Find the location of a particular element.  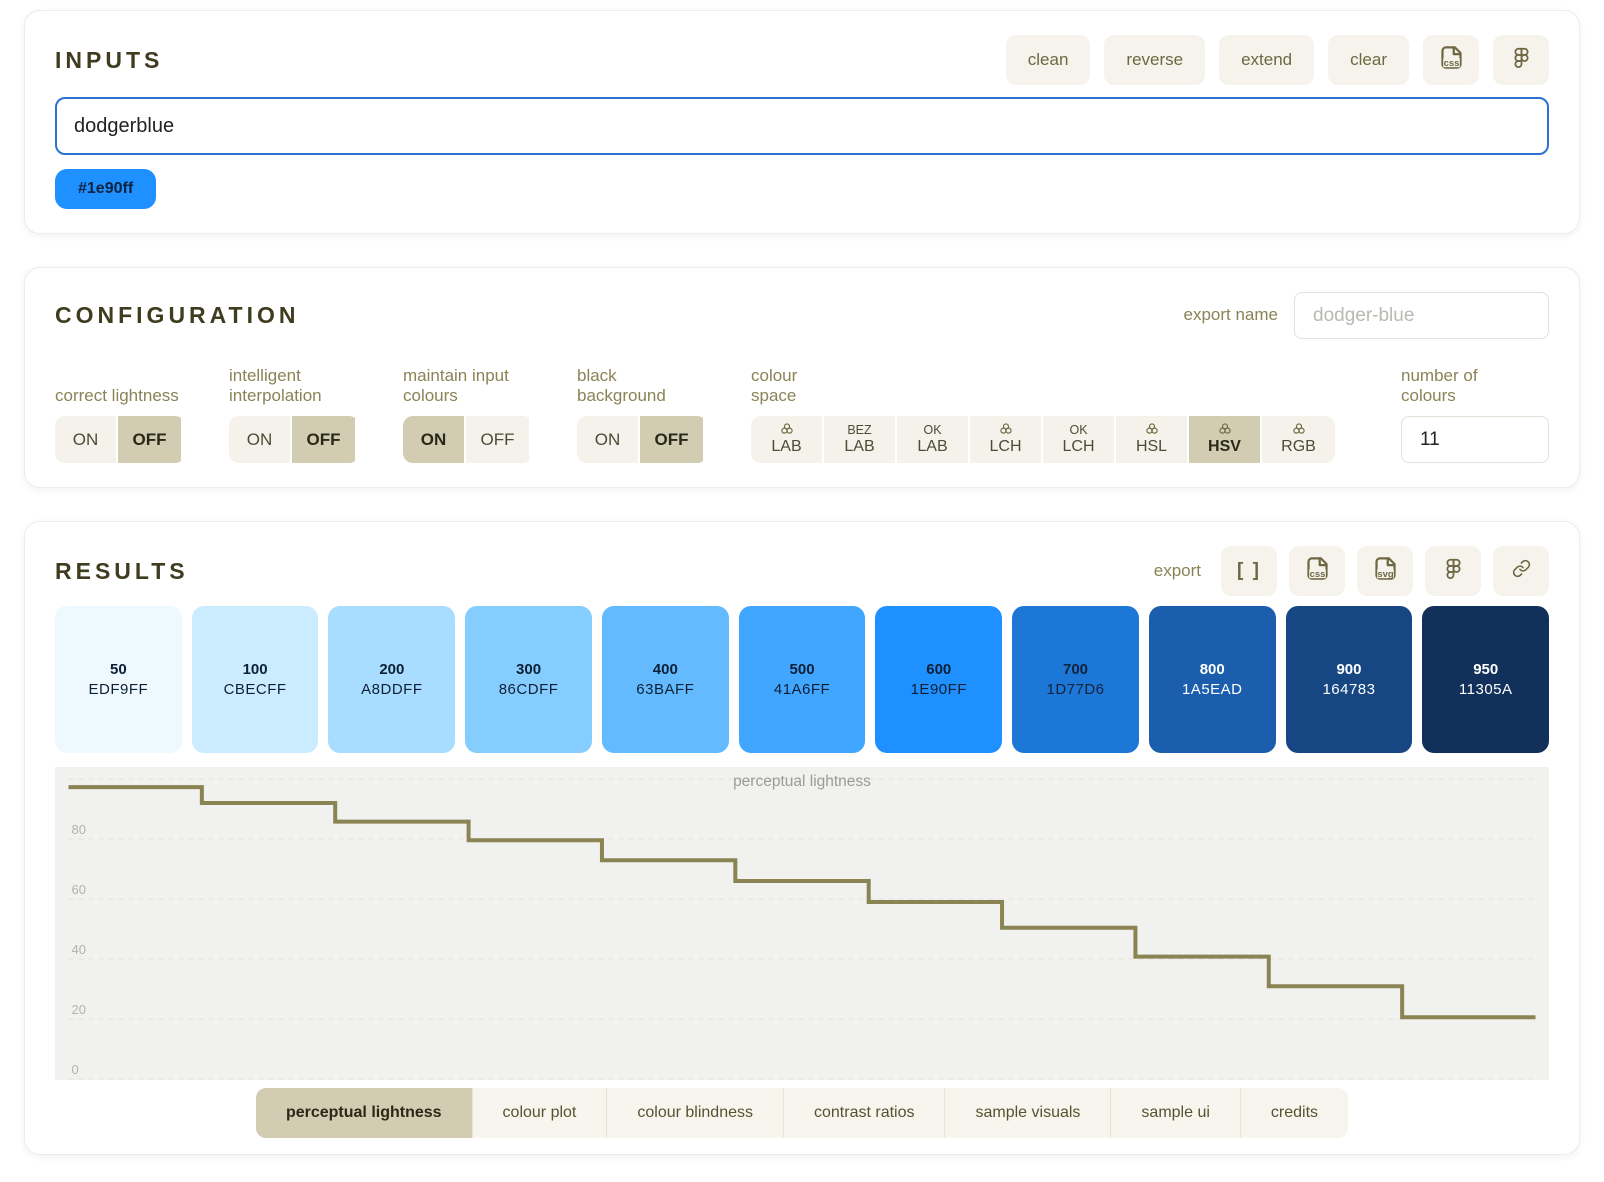

number-of-colours-input is located at coordinates (1475, 439).